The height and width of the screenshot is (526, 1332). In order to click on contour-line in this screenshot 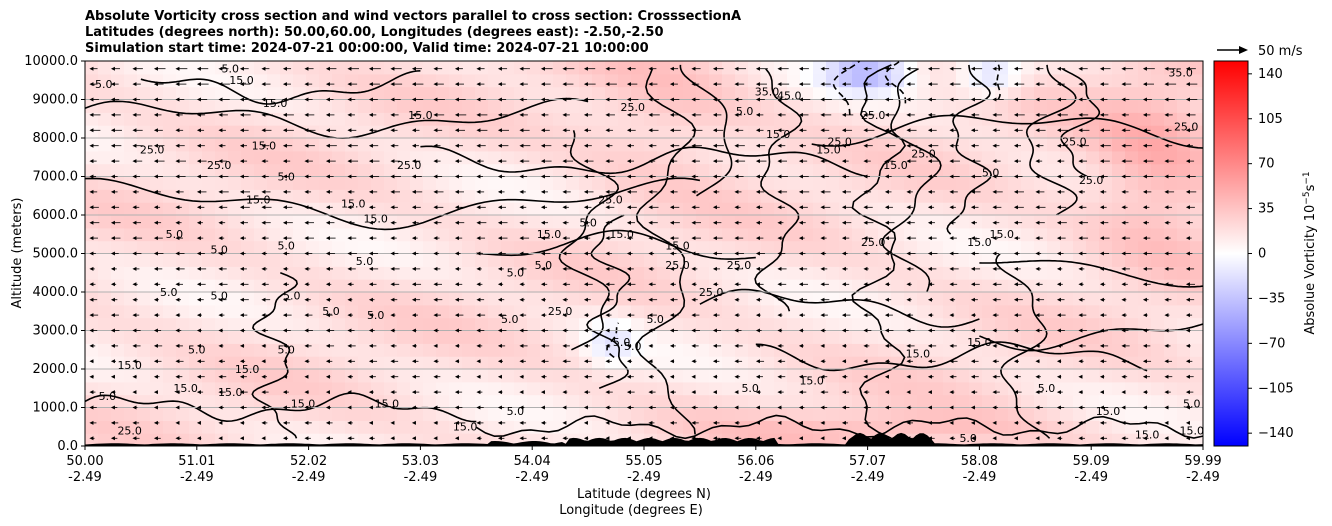, I will do `click(839, 308)`.